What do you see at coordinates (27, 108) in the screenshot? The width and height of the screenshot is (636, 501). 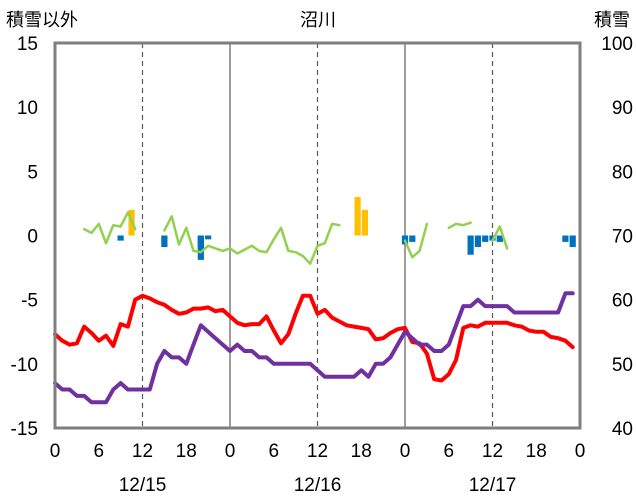 I see `left-tick-label: 10` at bounding box center [27, 108].